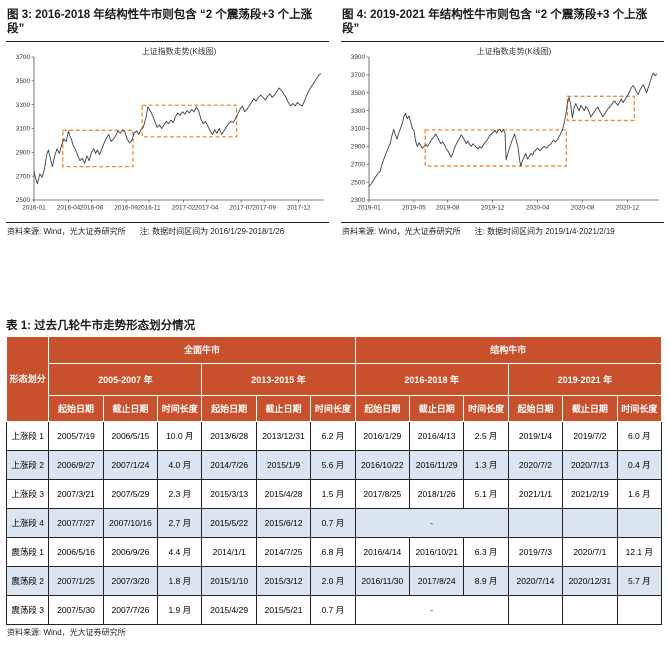  I want to click on table-cell: 2.7 月, so click(180, 522).